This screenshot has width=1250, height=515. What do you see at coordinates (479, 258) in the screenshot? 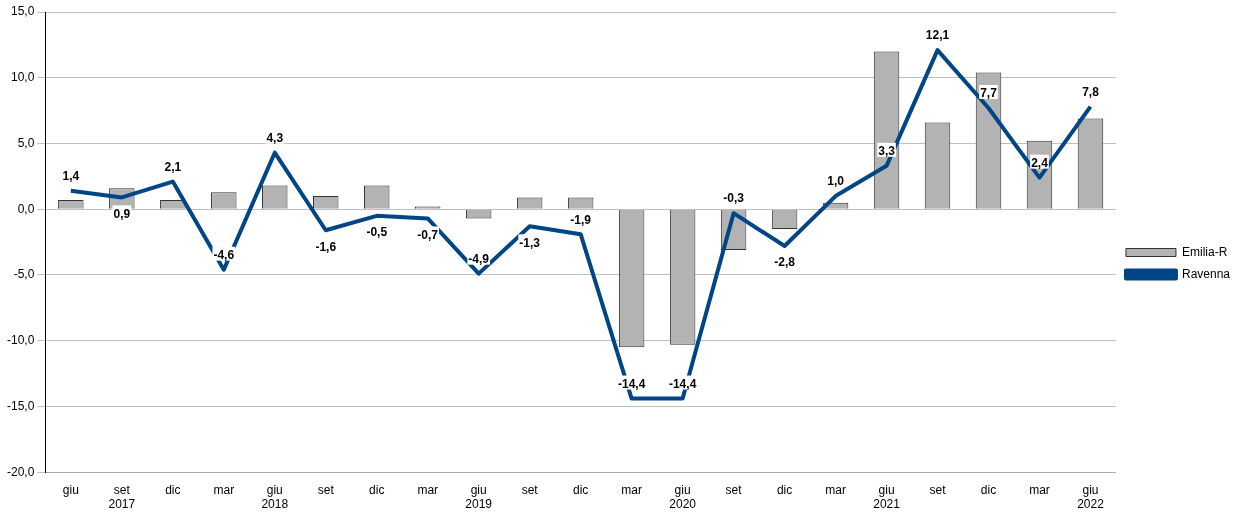
I see `data-label: -4,9` at bounding box center [479, 258].